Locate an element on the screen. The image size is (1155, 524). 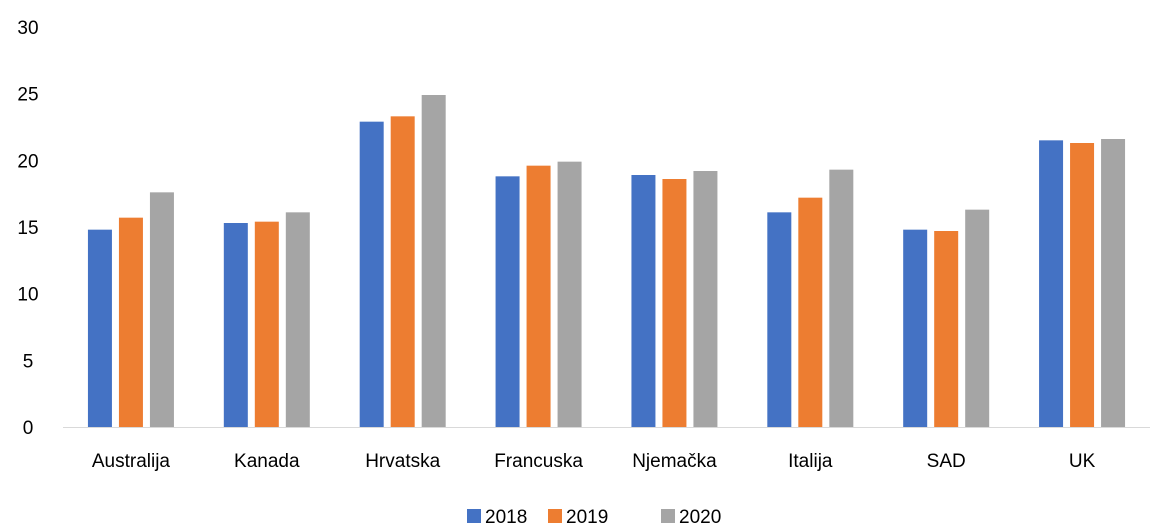
x-tick-label: Njemačka is located at coordinates (674, 461).